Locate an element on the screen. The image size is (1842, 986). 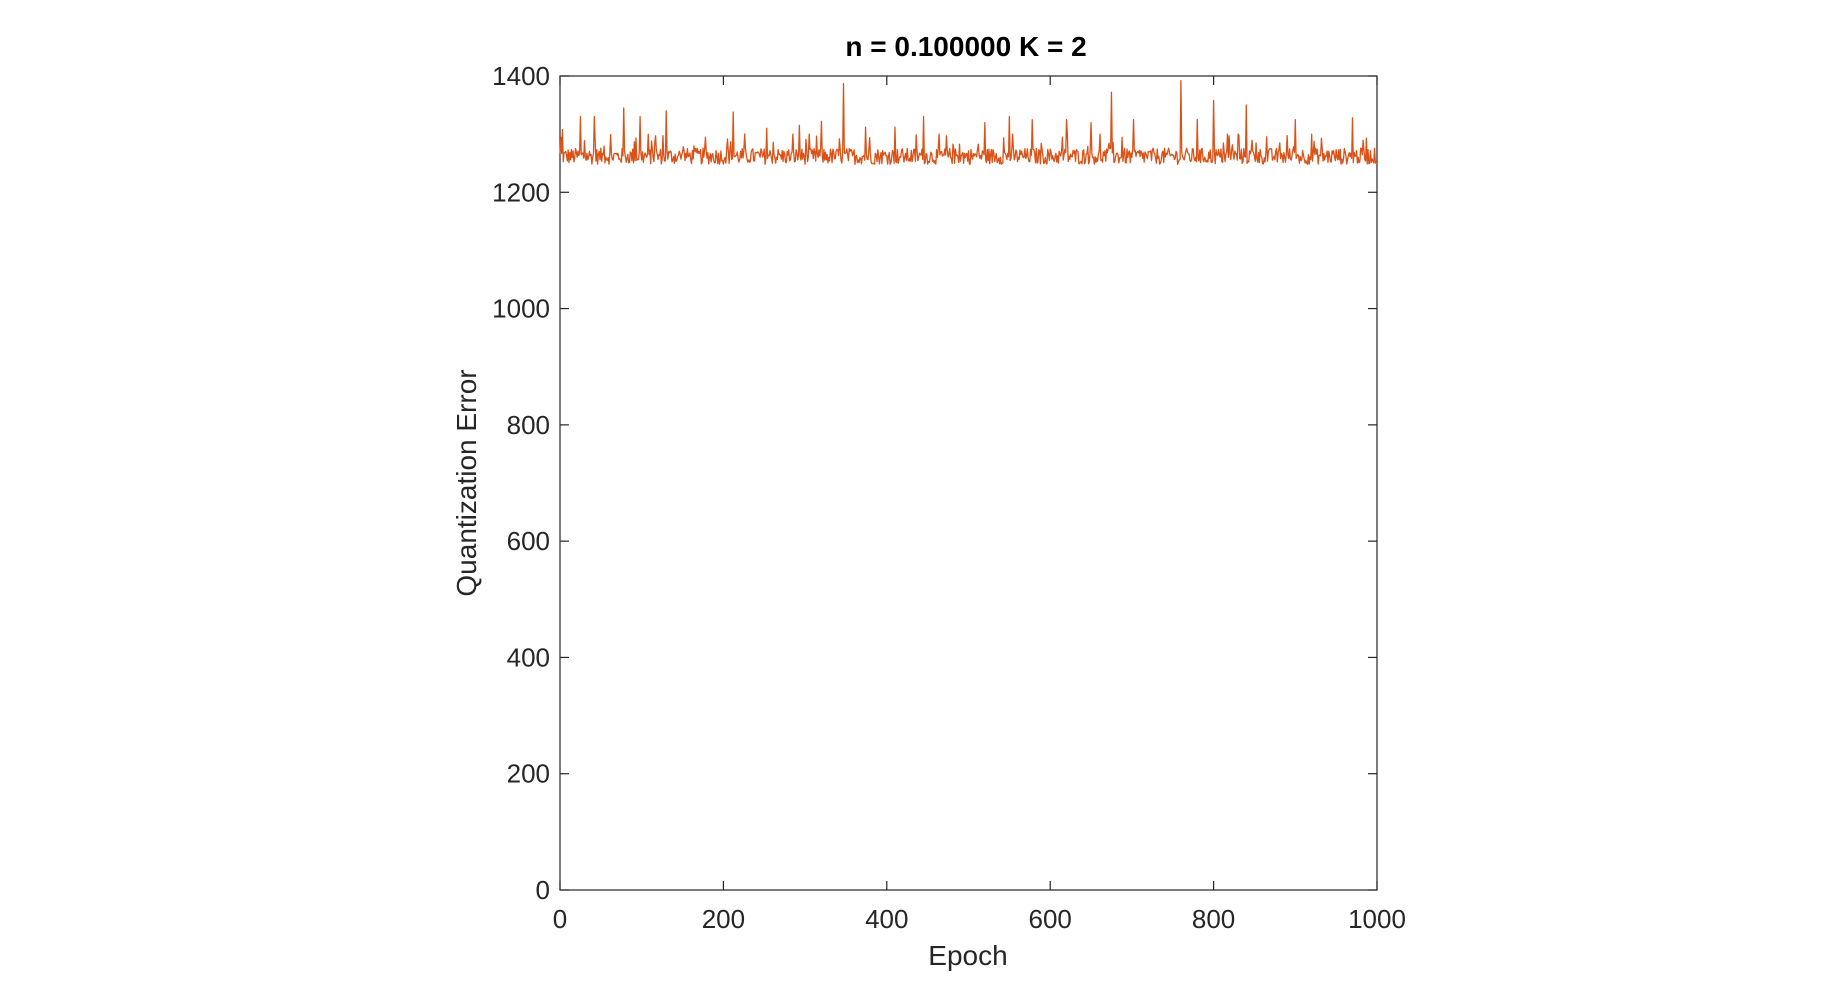
y-tick-label: 600 is located at coordinates (528, 541).